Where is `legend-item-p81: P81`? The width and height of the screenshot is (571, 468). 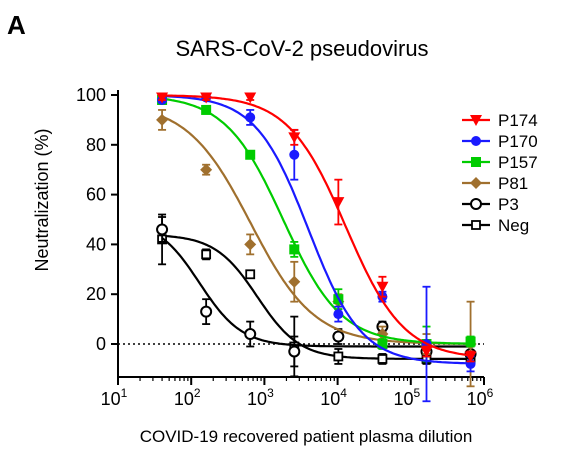 legend-item-p81: P81 is located at coordinates (495, 183).